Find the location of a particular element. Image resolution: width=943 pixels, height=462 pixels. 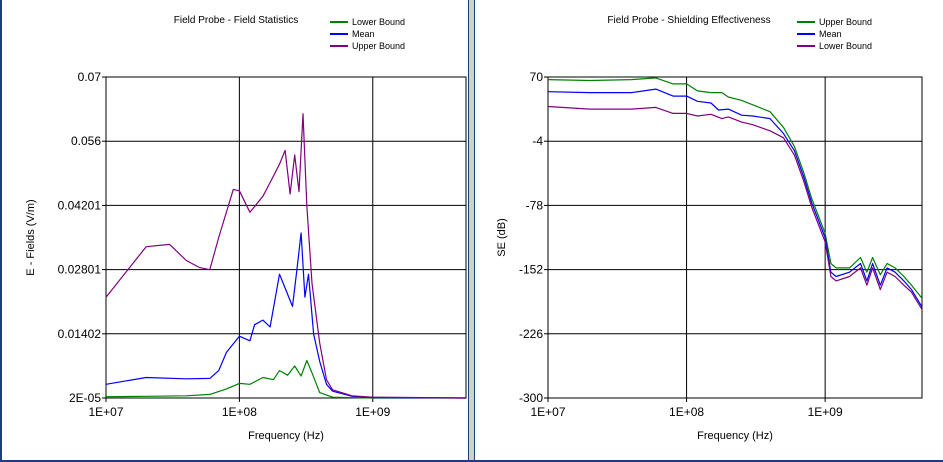

y-tick-label: 0.01402 is located at coordinates (80, 334).